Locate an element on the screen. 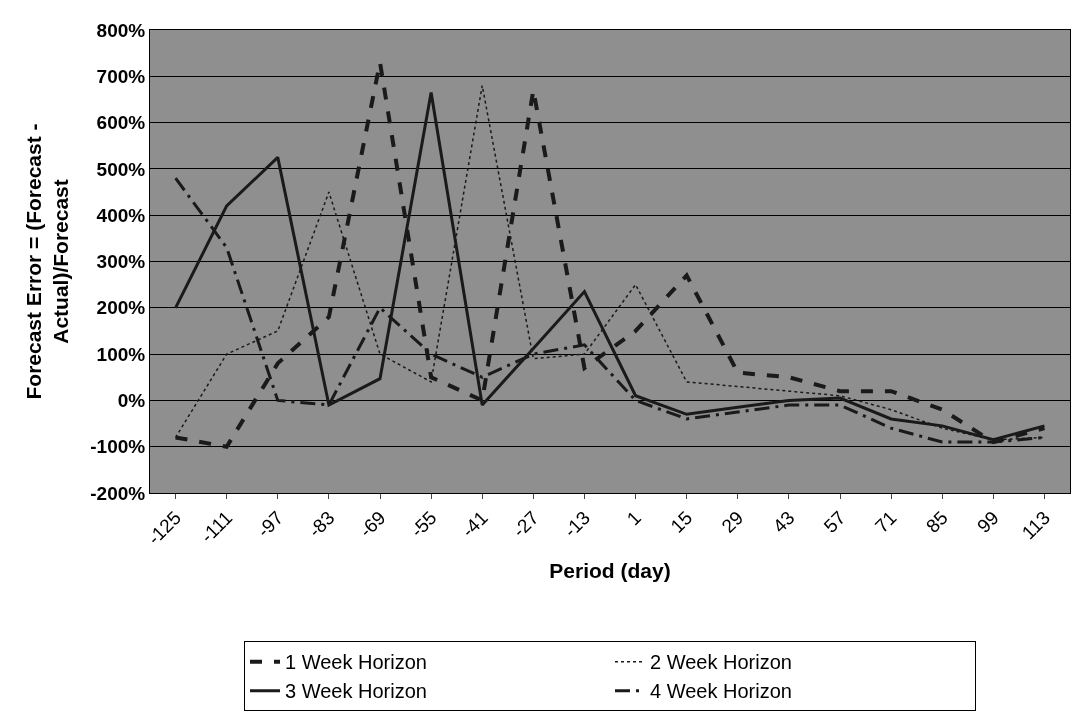 This screenshot has width=1090, height=723. y-tick-label: 0% is located at coordinates (131, 401).